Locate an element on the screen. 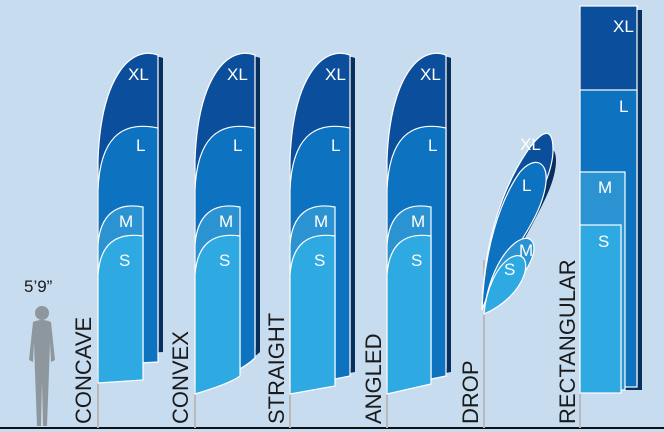 The image size is (664, 432). flag-angled: XL L M S ANGLED is located at coordinates (406, 240).